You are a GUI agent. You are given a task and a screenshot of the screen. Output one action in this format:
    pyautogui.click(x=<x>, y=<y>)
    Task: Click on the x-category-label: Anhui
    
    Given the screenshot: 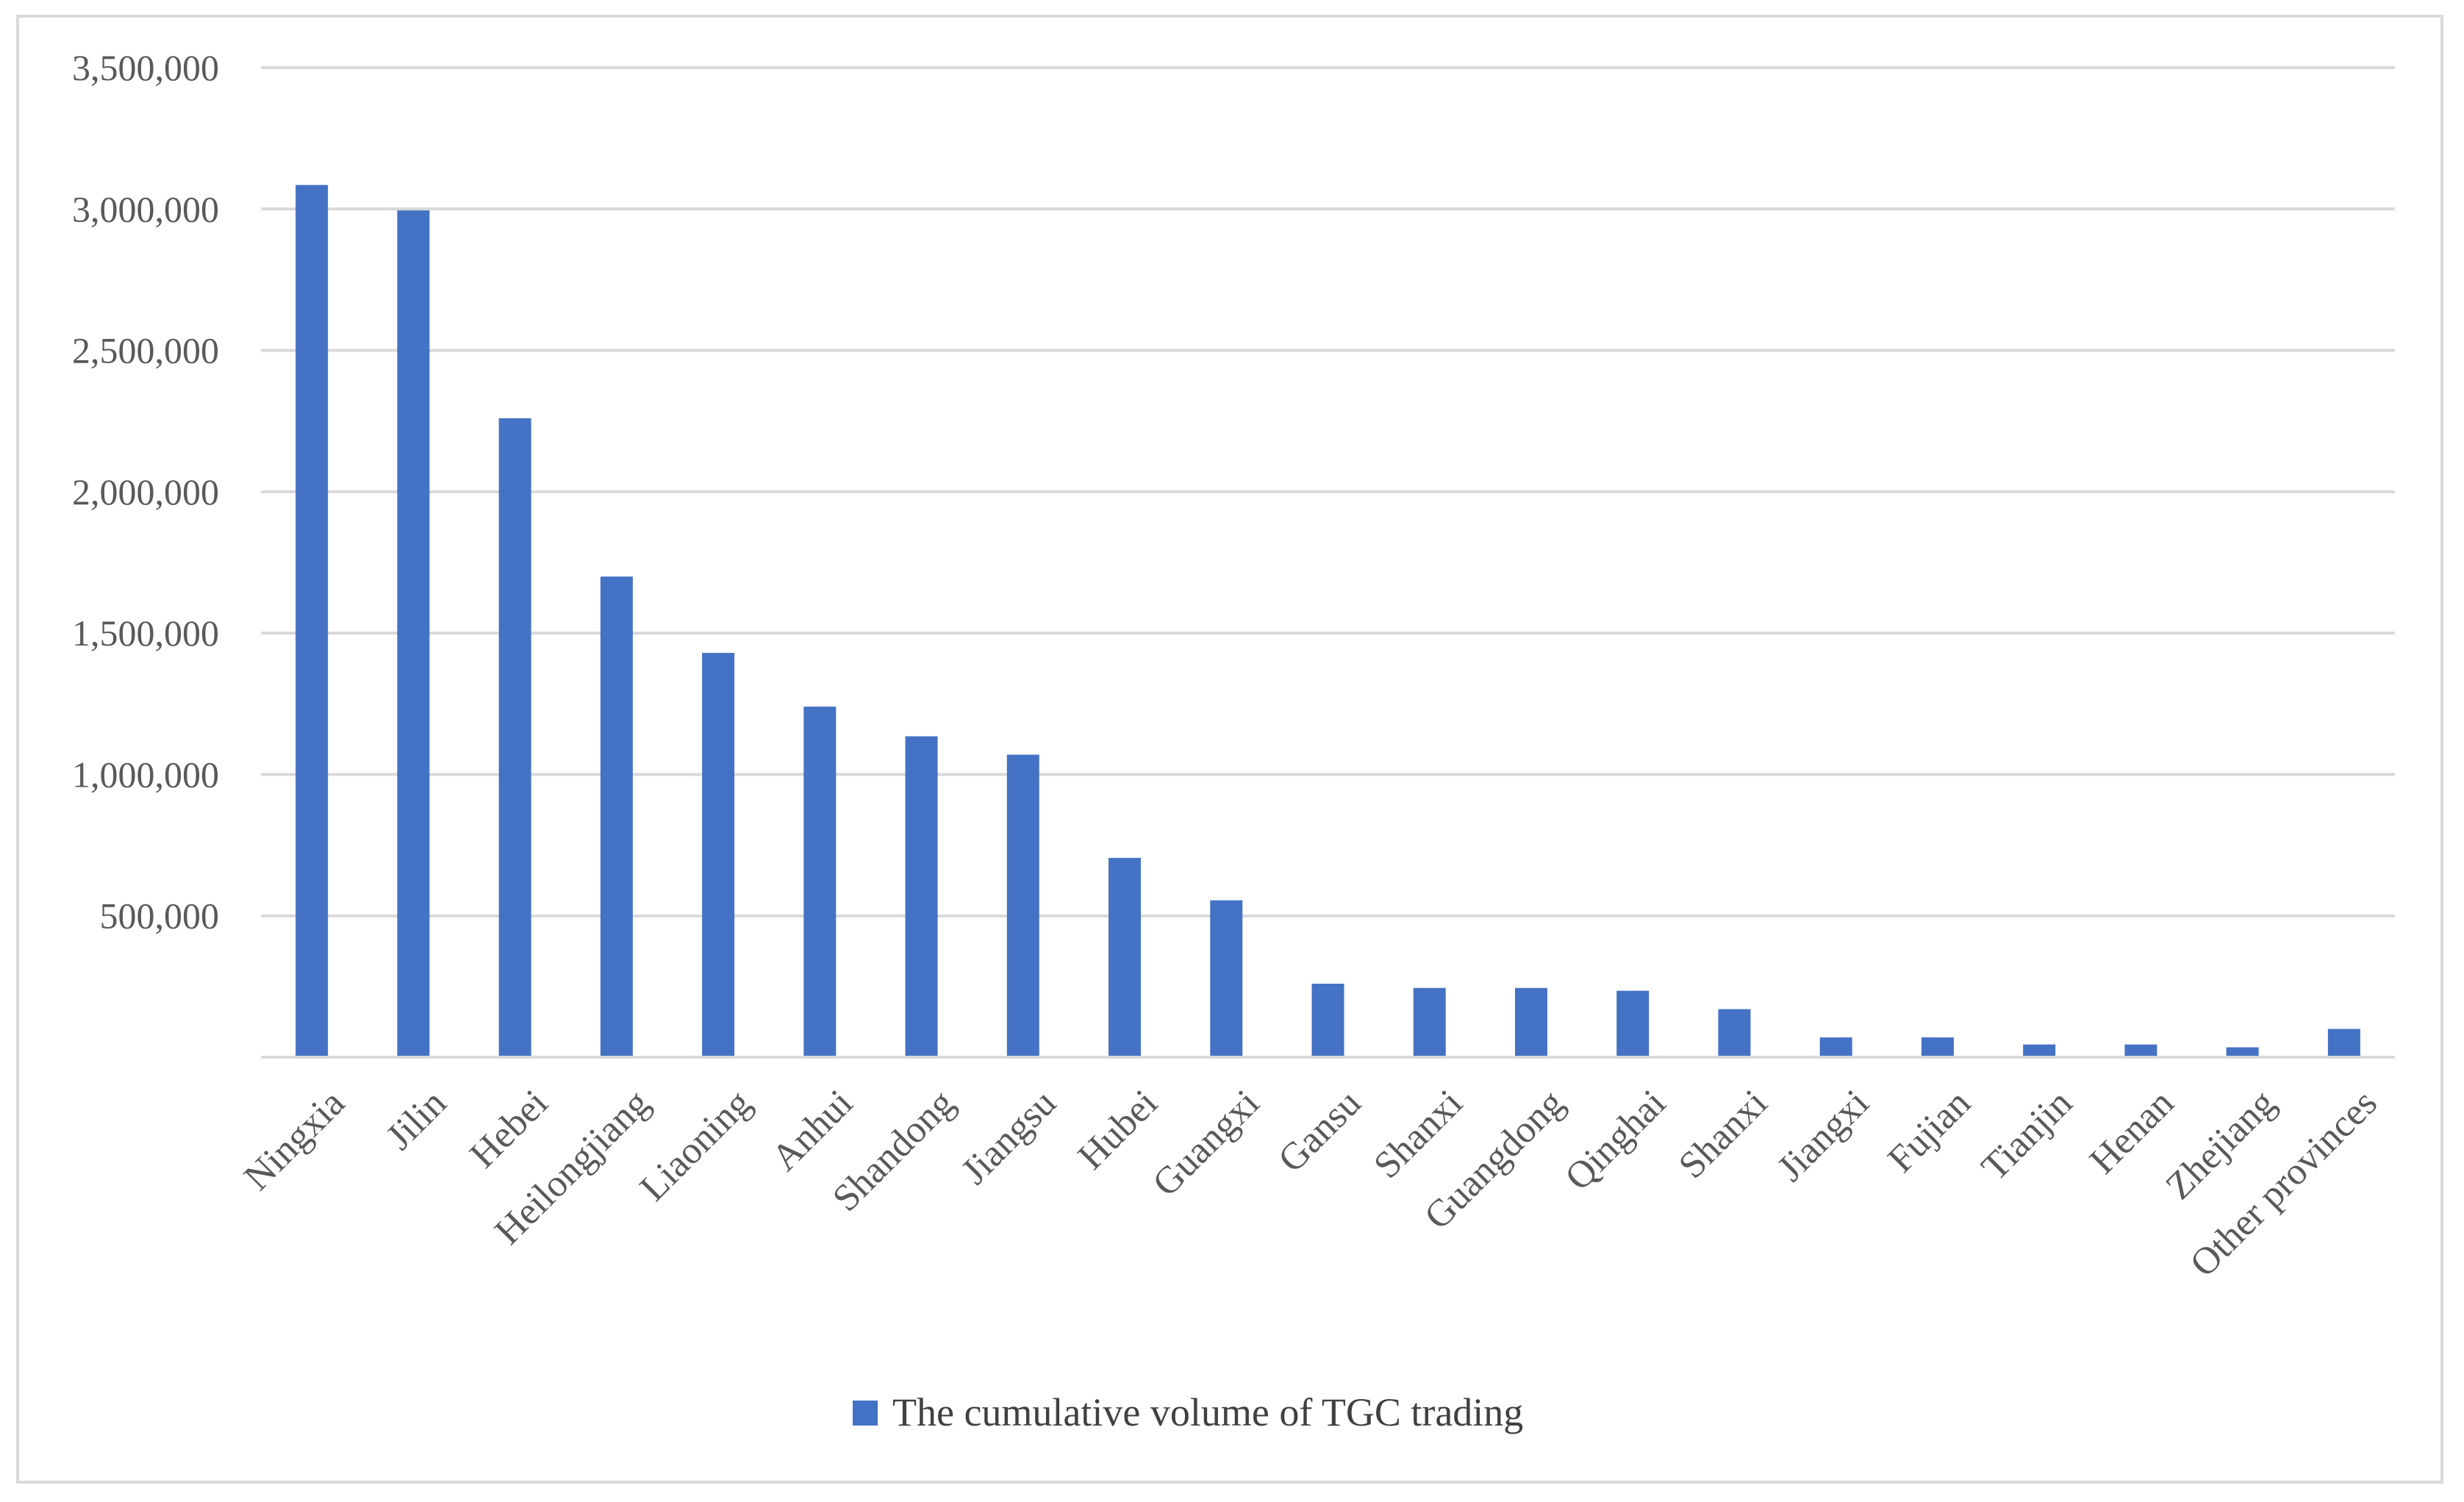 What is the action you would take?
    pyautogui.click(x=813, y=1130)
    